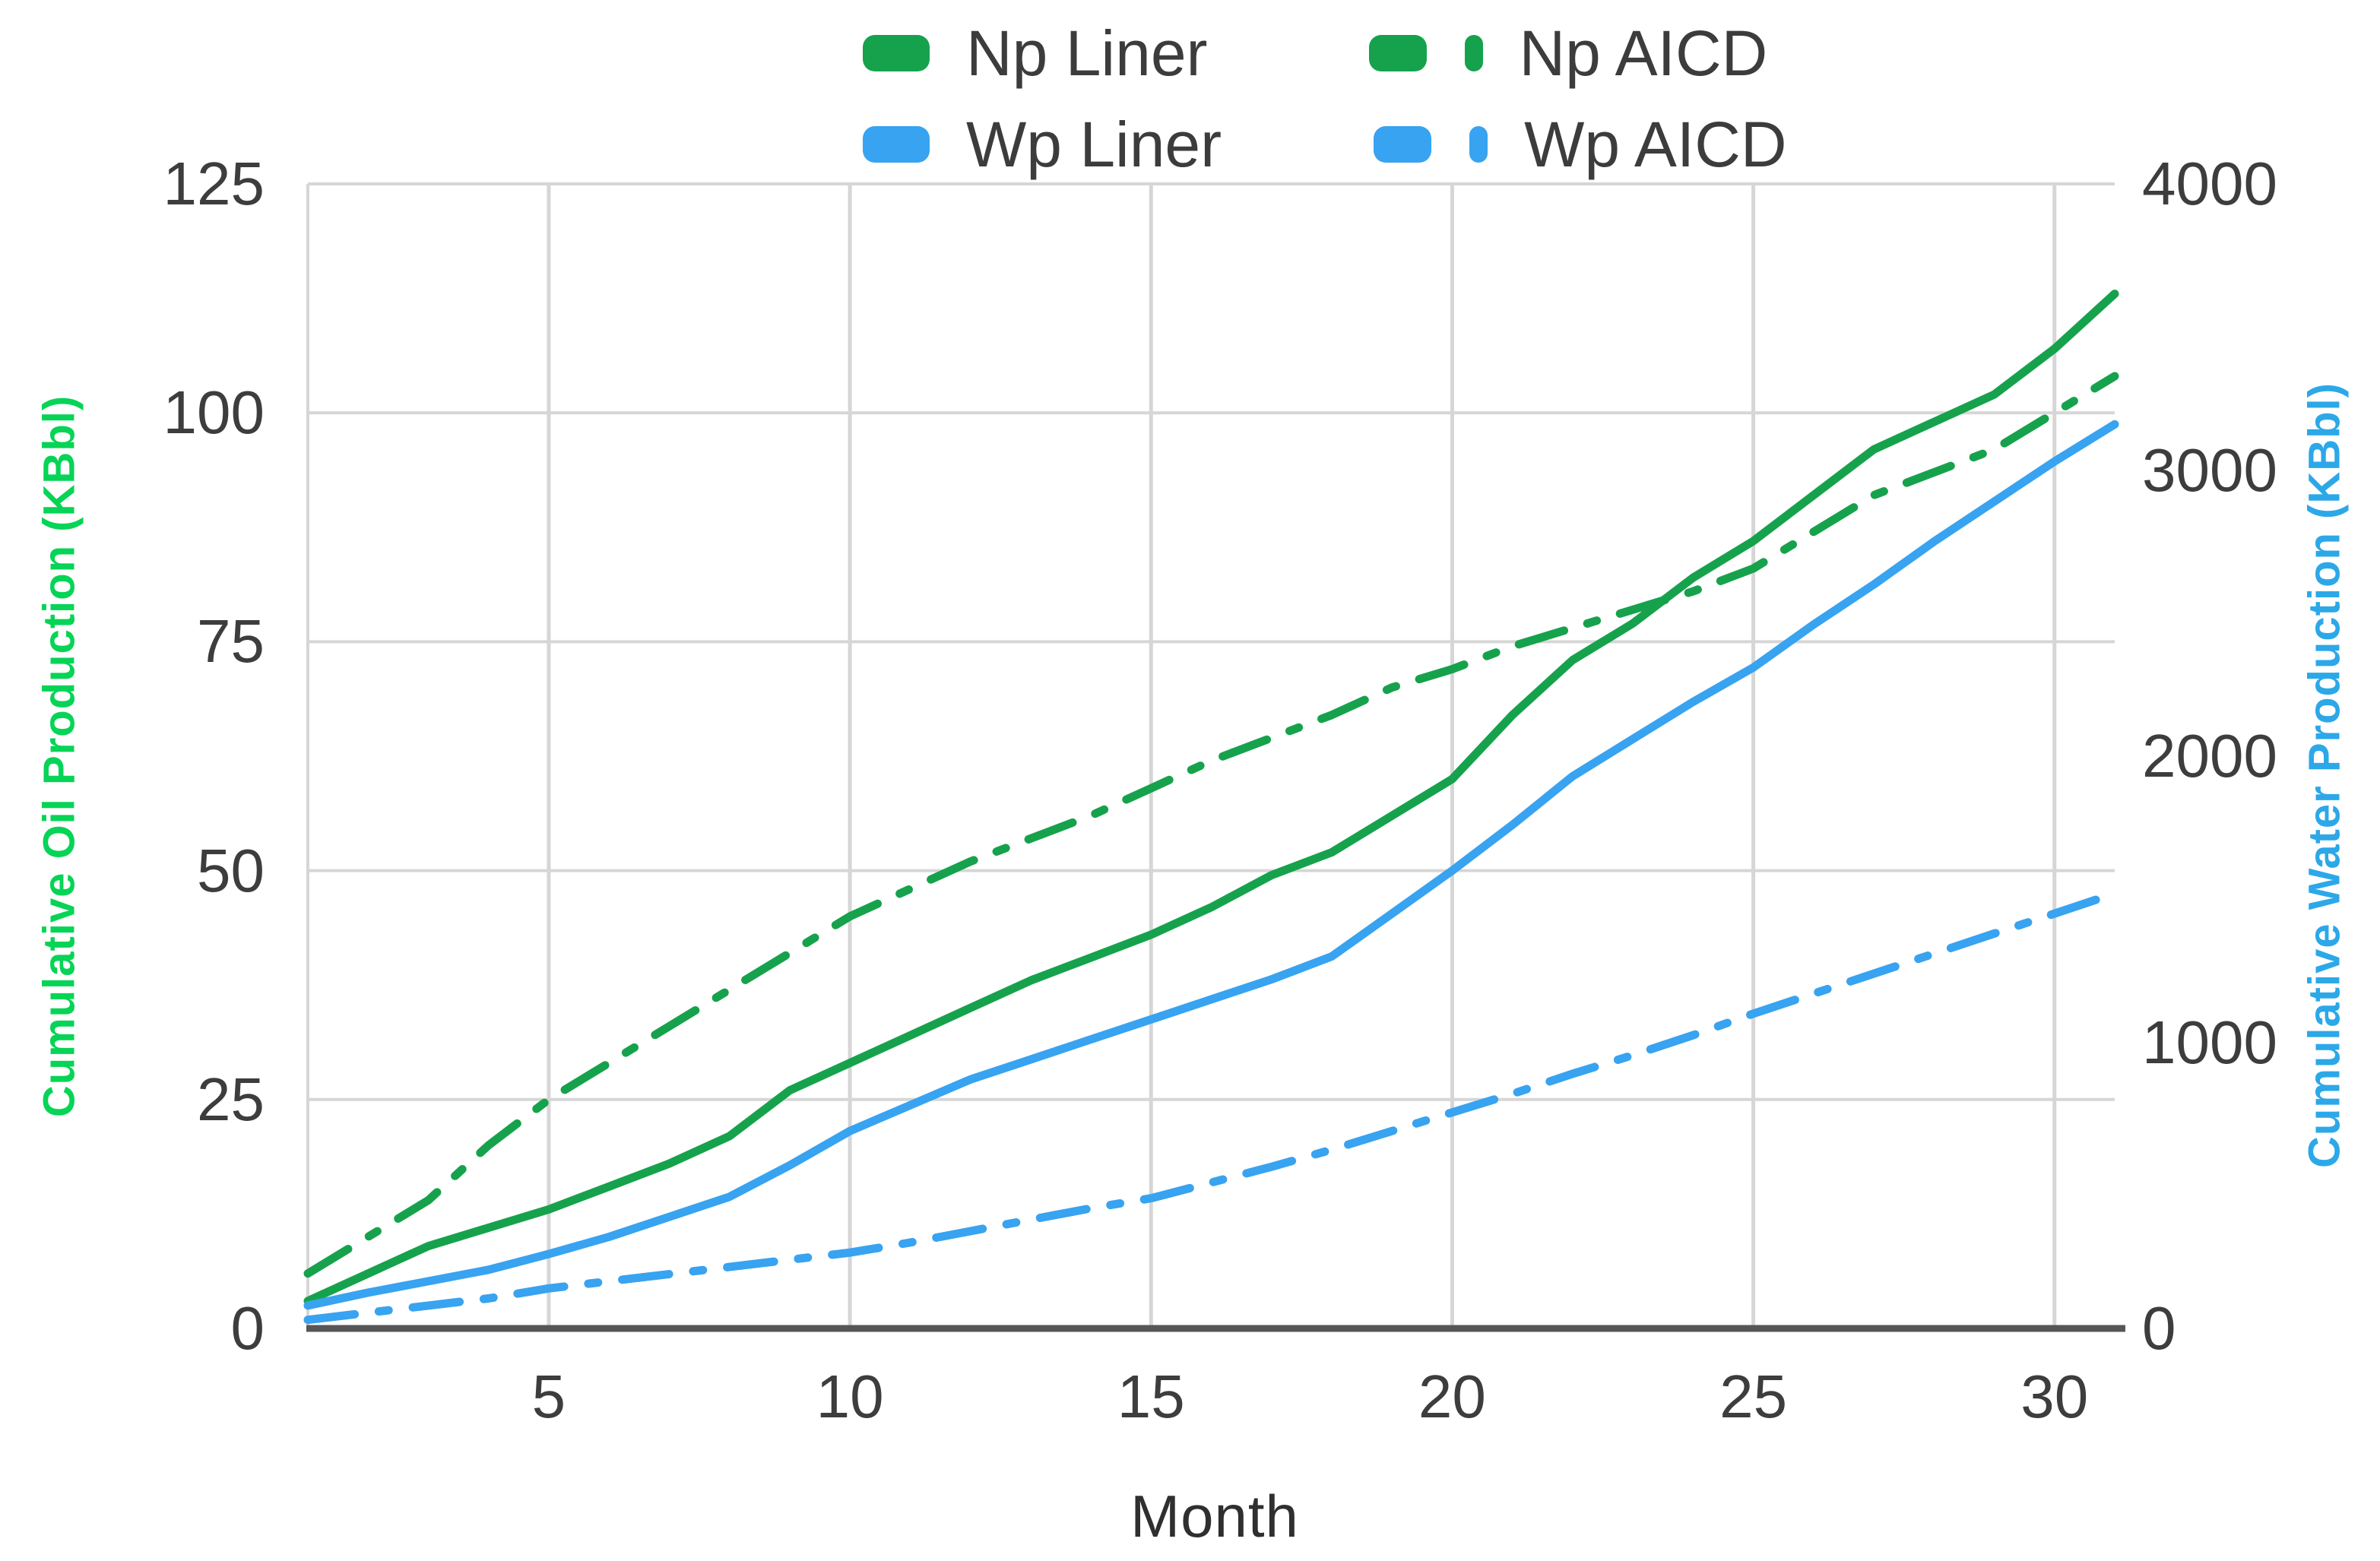 The height and width of the screenshot is (1561, 2380). What do you see at coordinates (1094, 144) in the screenshot?
I see `legend-label: Wp Liner` at bounding box center [1094, 144].